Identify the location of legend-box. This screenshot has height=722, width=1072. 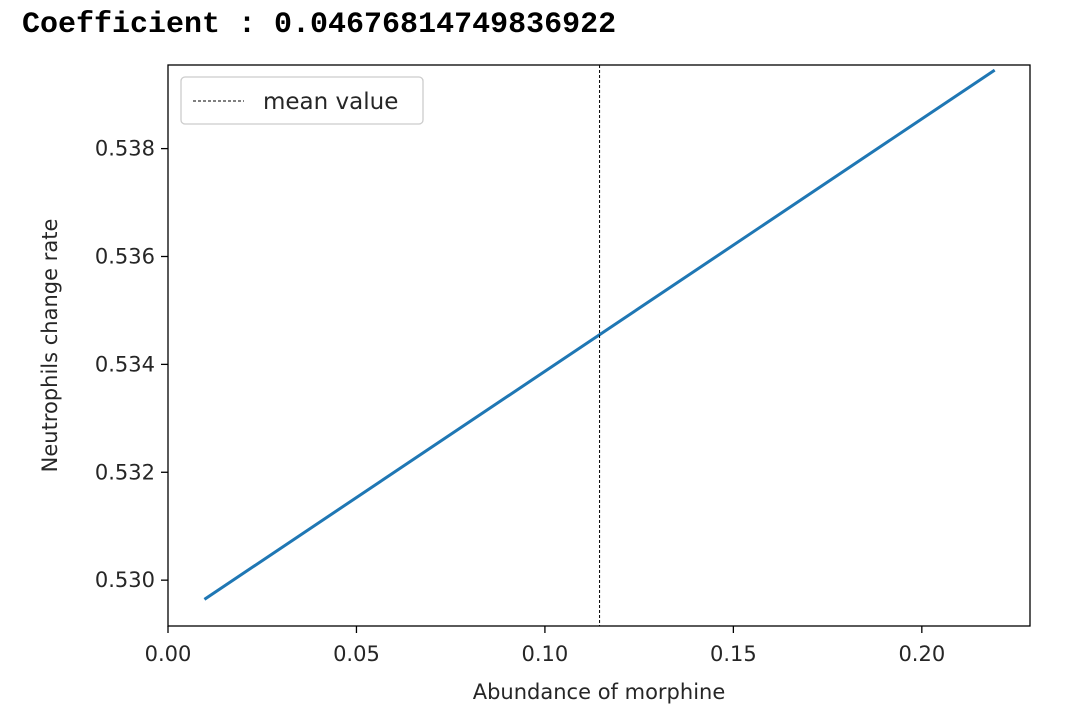
(302, 100).